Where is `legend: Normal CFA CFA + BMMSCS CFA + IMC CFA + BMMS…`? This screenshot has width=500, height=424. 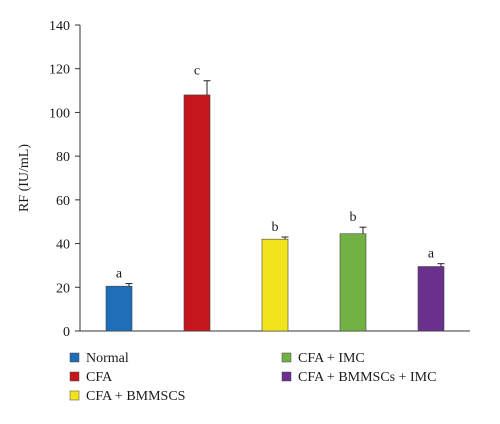 legend: Normal CFA CFA + BMMSCS CFA + IMC CFA + BMMS… is located at coordinates (252, 377).